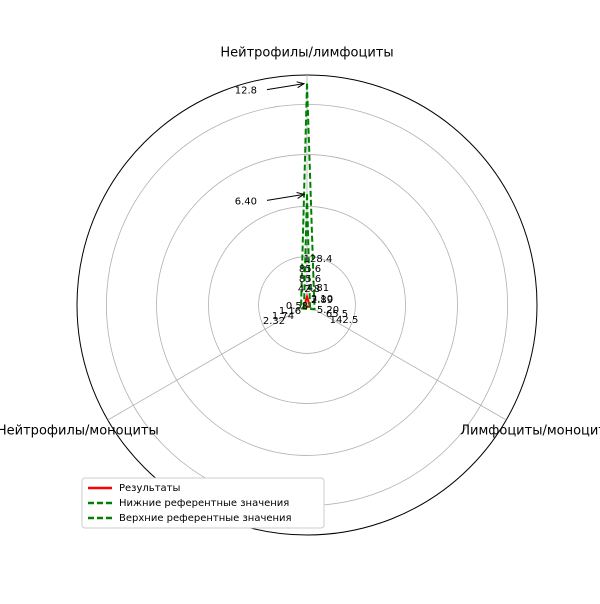 The image size is (600, 604). I want to click on tick-label: 142.5, so click(344, 320).